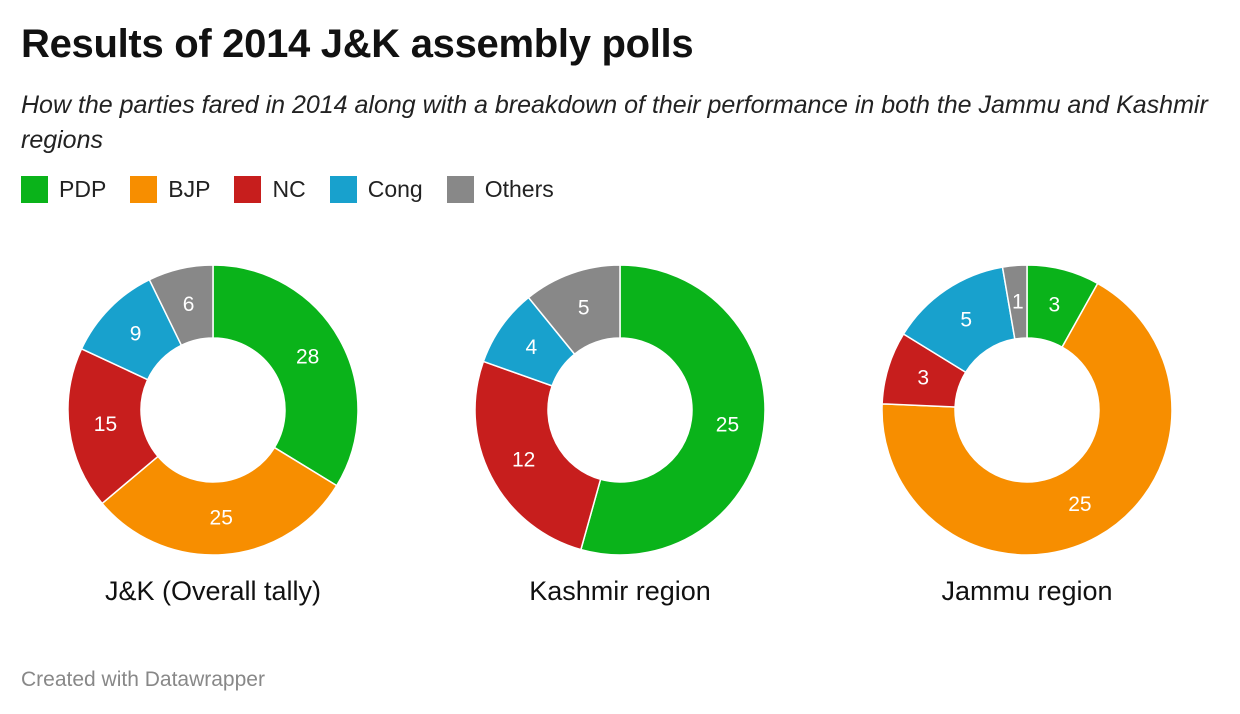 The height and width of the screenshot is (714, 1240). Describe the element at coordinates (727, 424) in the screenshot. I see `slice-label-pdp: 25` at that location.